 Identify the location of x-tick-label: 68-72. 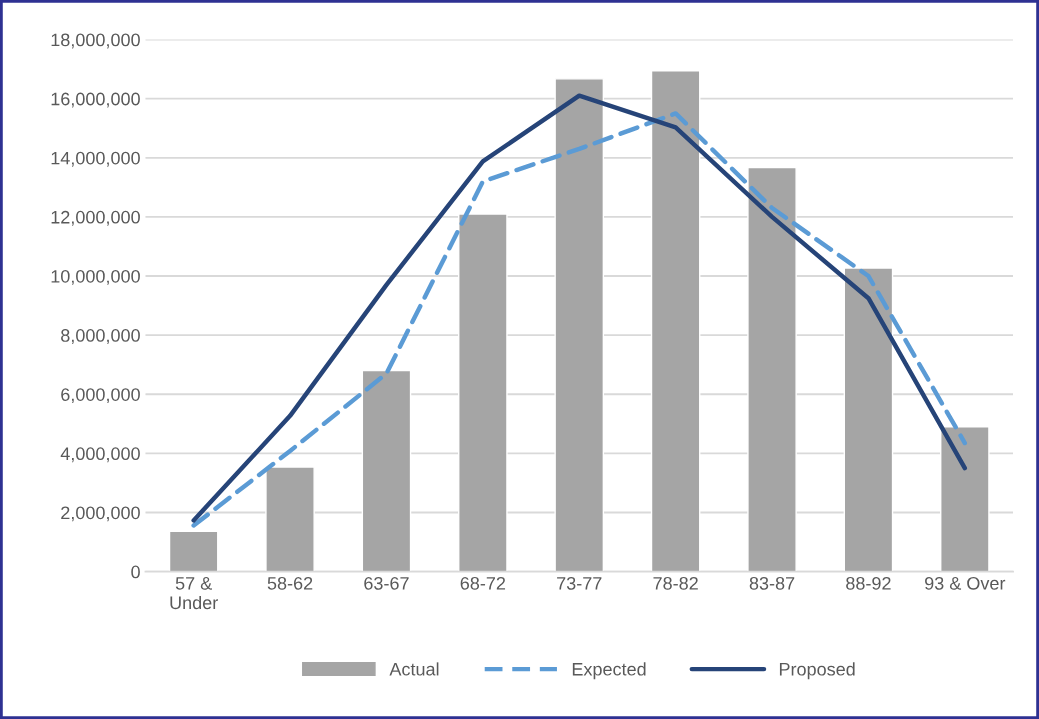
(483, 583).